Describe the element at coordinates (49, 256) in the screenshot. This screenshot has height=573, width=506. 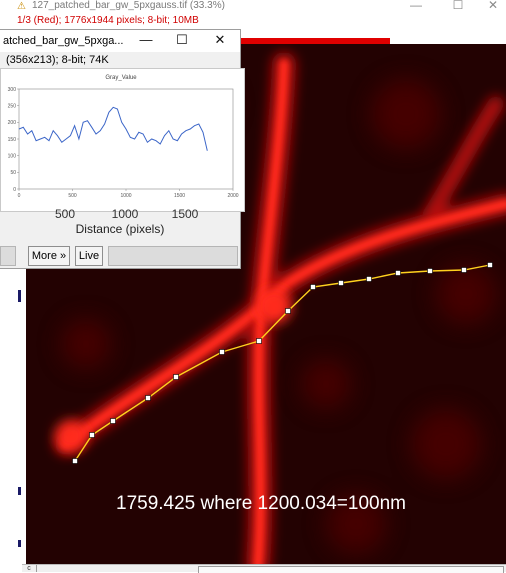
I see `more-button: More »` at that location.